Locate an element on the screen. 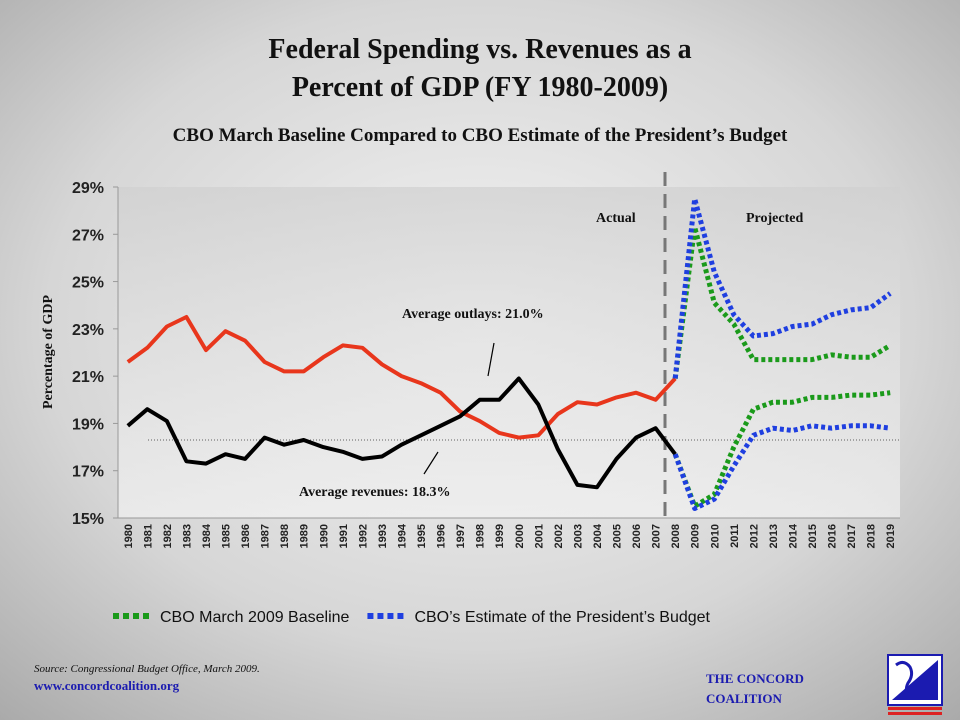  x-tick-label: 1994 is located at coordinates (402, 535).